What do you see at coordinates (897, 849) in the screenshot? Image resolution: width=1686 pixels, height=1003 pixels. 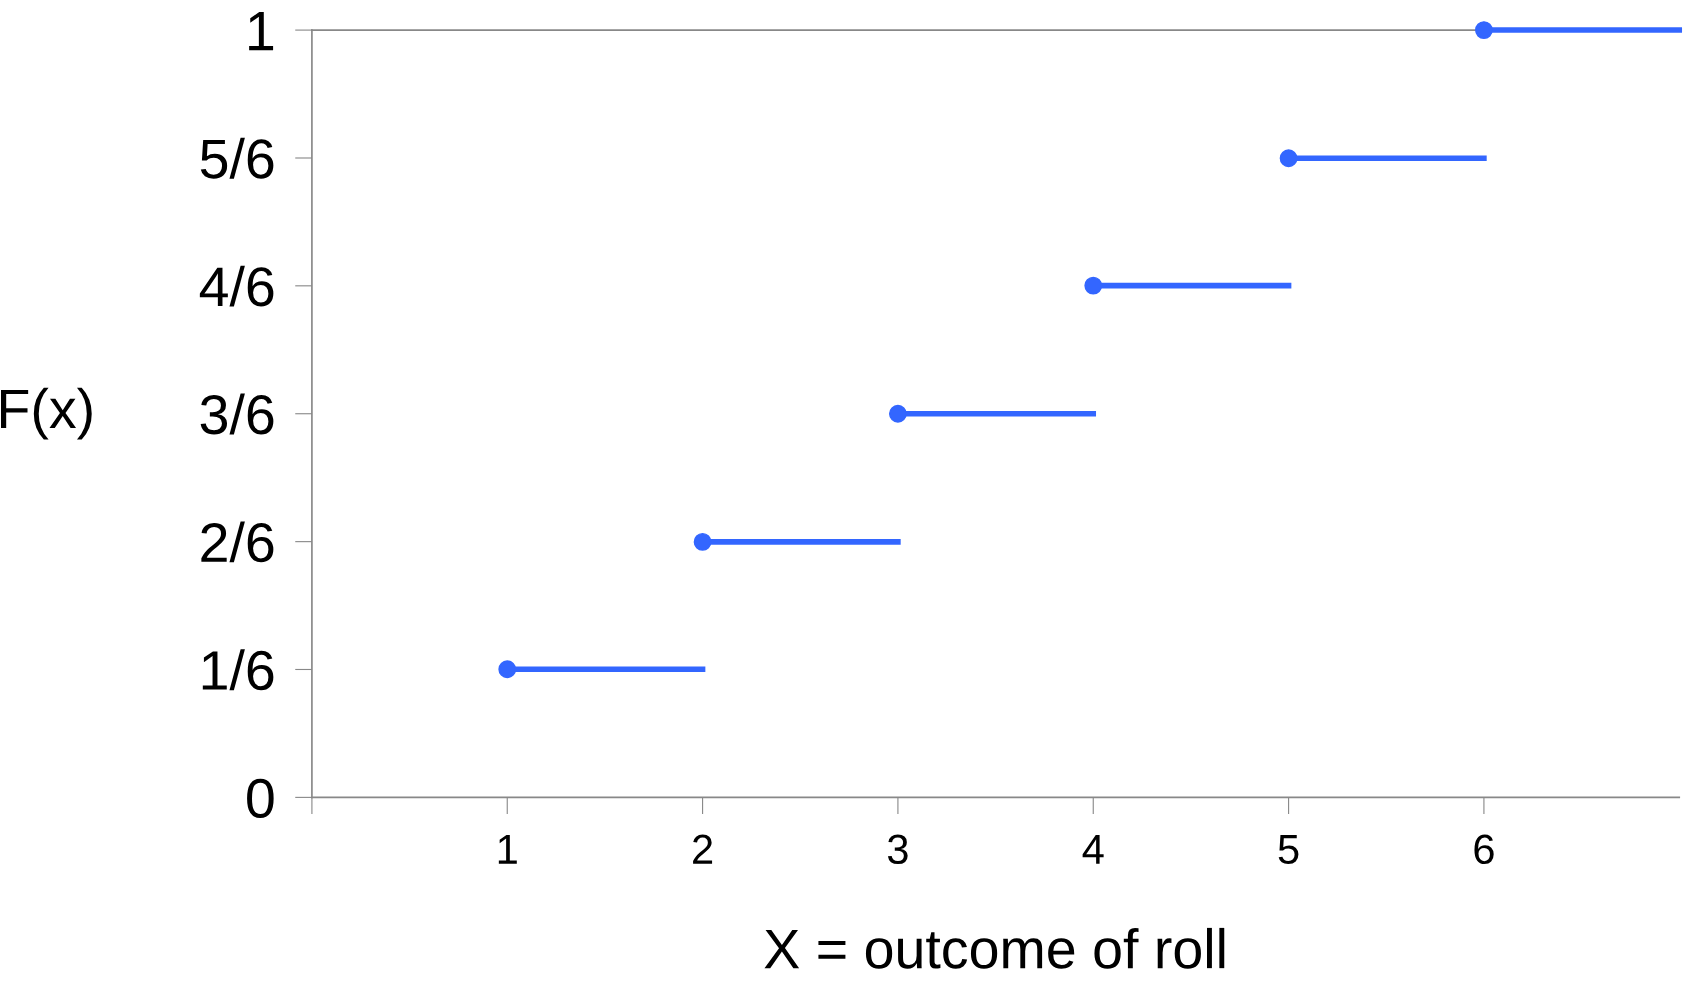 I see `x-tick-label: 3` at bounding box center [897, 849].